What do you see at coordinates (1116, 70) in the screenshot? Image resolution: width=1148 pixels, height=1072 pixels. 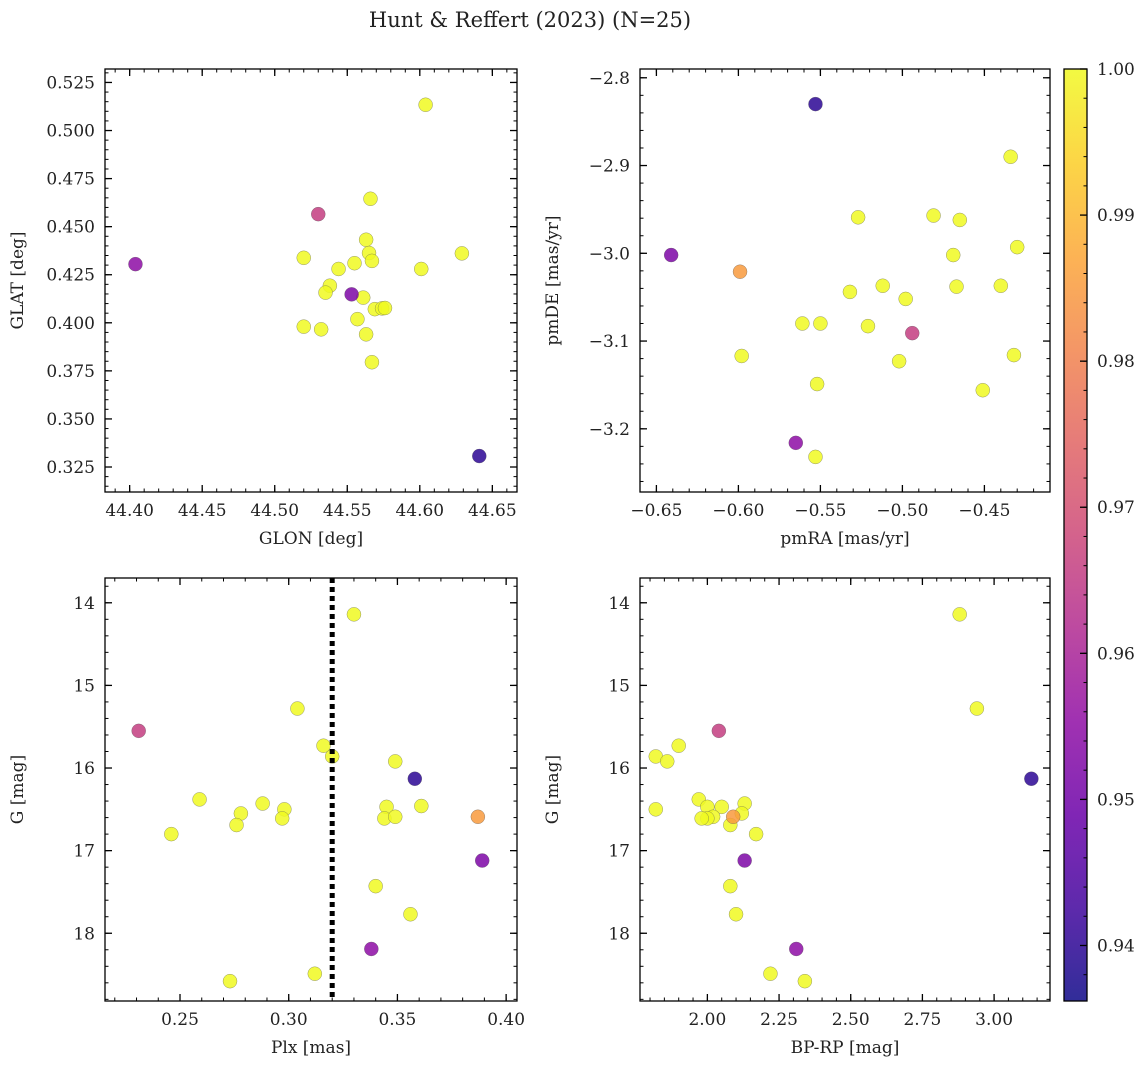 I see `colorbar-tick-label: 1.00` at bounding box center [1116, 70].